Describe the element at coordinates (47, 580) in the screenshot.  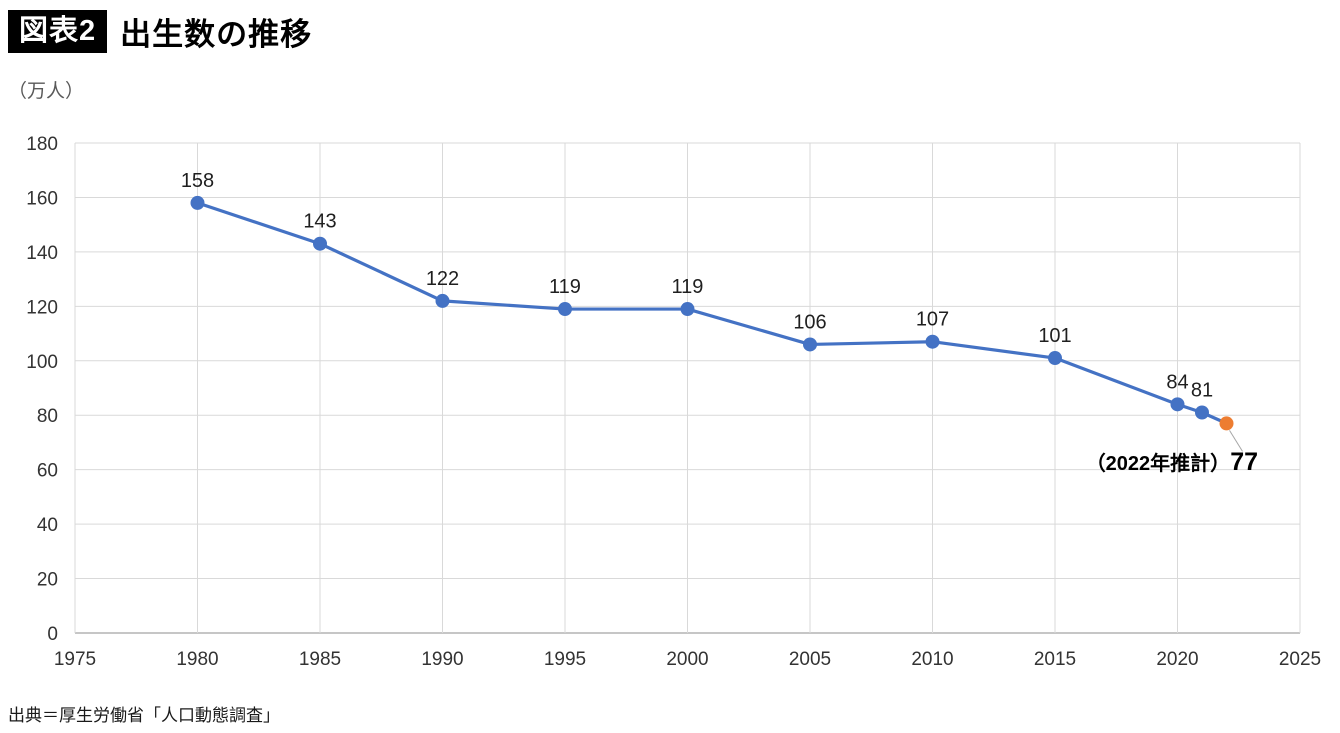
I see `y-tick-label: 20` at that location.